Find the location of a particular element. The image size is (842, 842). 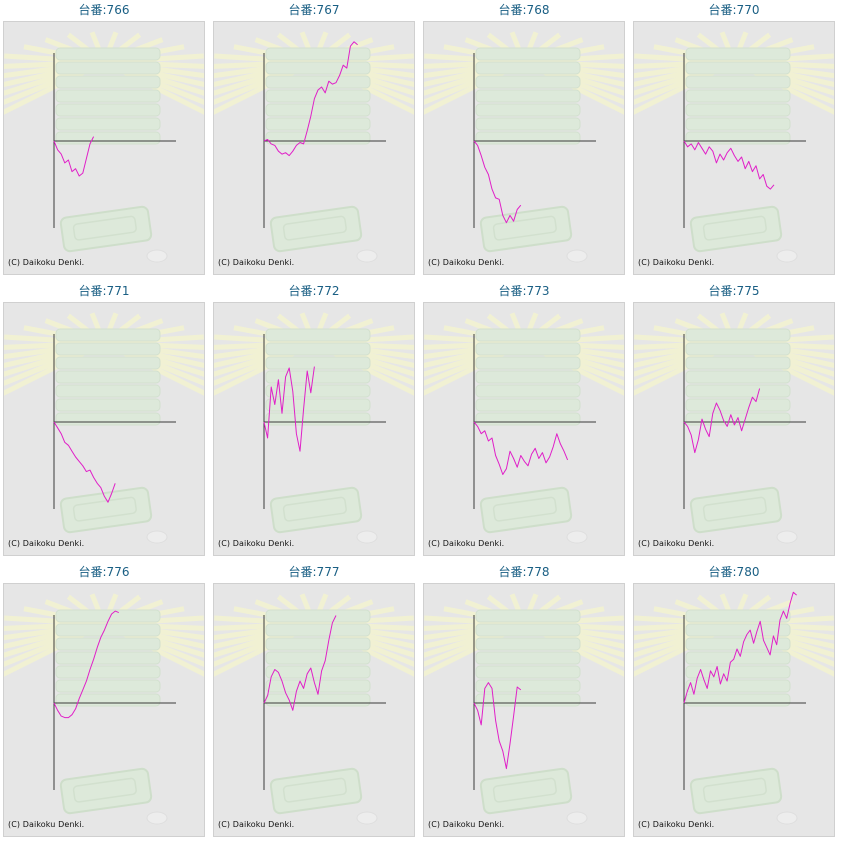

machine-graph-card: 台番:772 (C) Daikoku Denki. is located at coordinates (314, 420).